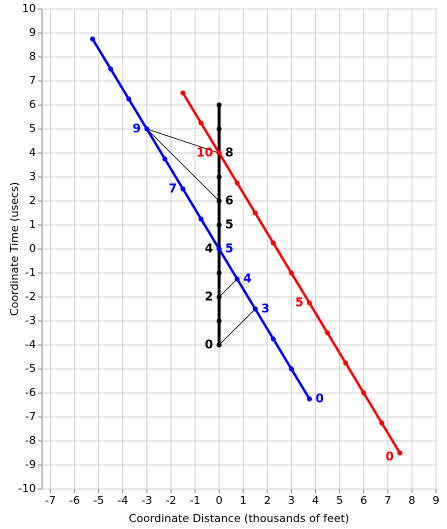 Image resolution: width=447 pixels, height=529 pixels. Describe the element at coordinates (267, 500) in the screenshot. I see `x-tick-label: 2` at that location.